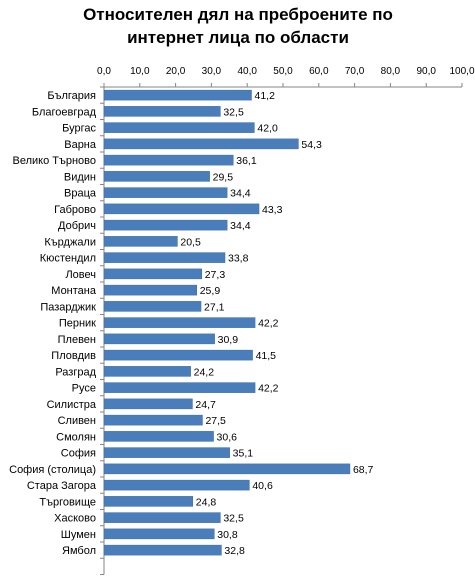  I want to click on x-tick-label: 90,0, so click(426, 71).